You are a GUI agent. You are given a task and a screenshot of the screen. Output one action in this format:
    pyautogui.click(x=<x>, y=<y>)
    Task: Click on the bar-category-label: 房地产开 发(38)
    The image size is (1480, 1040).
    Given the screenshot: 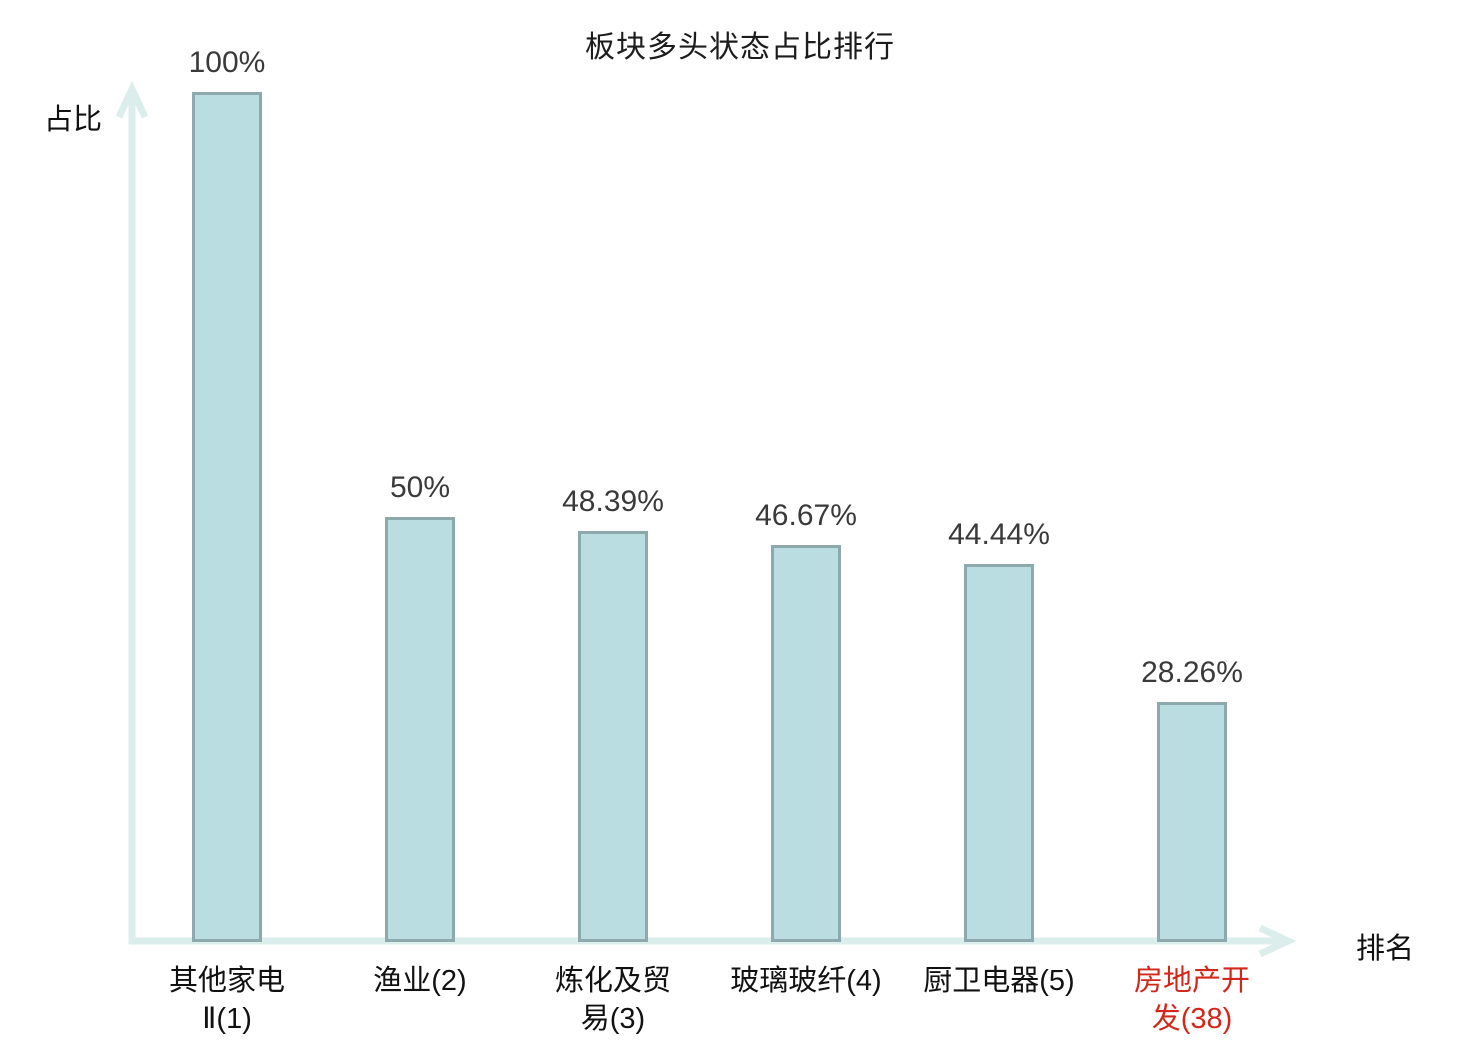 What is the action you would take?
    pyautogui.click(x=1191, y=1000)
    